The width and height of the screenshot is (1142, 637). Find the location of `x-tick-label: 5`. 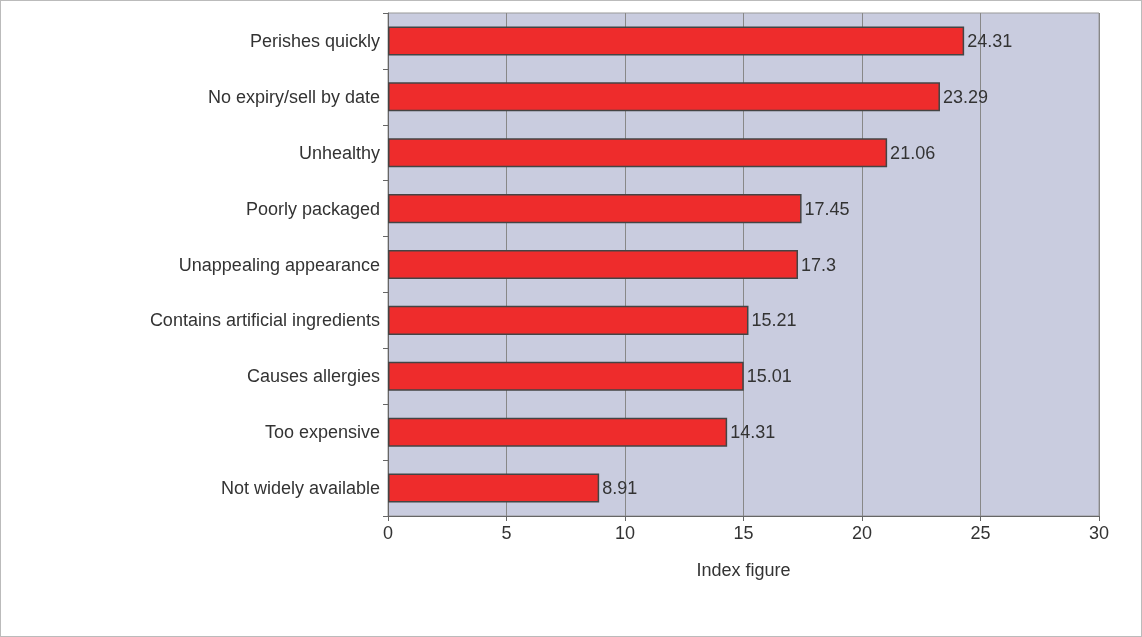

x-tick-label: 5 is located at coordinates (506, 533).